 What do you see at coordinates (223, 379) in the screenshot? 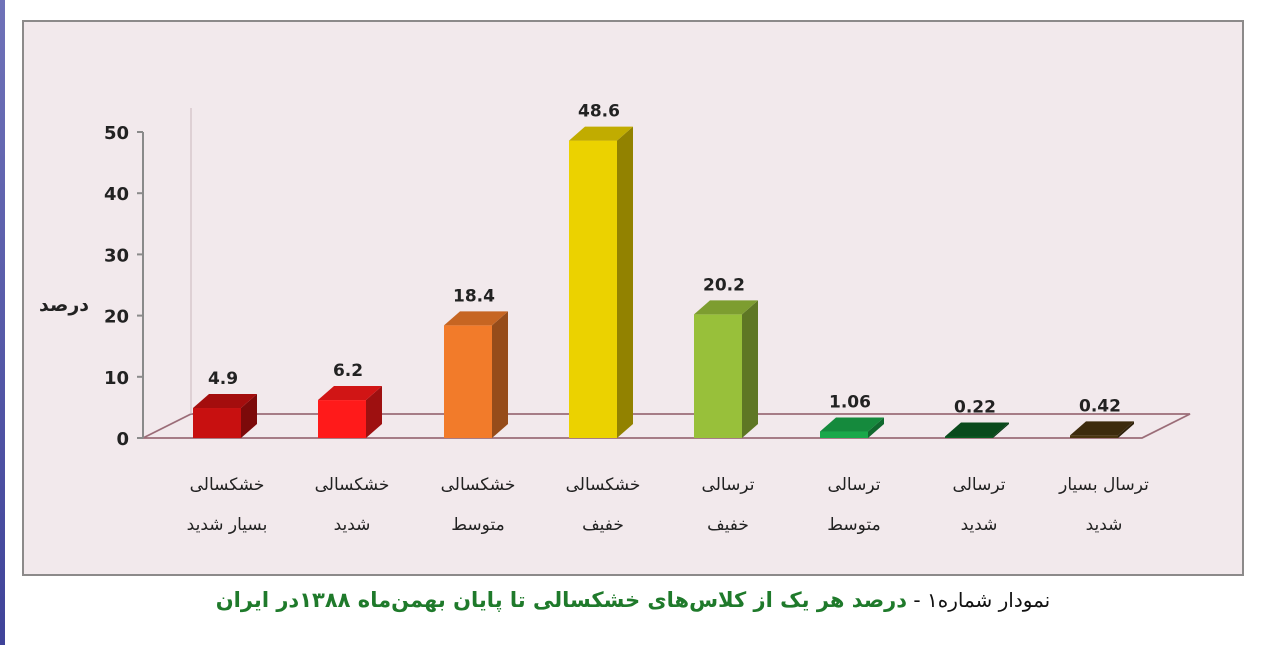
I see `data-label: 4.9` at bounding box center [223, 379].